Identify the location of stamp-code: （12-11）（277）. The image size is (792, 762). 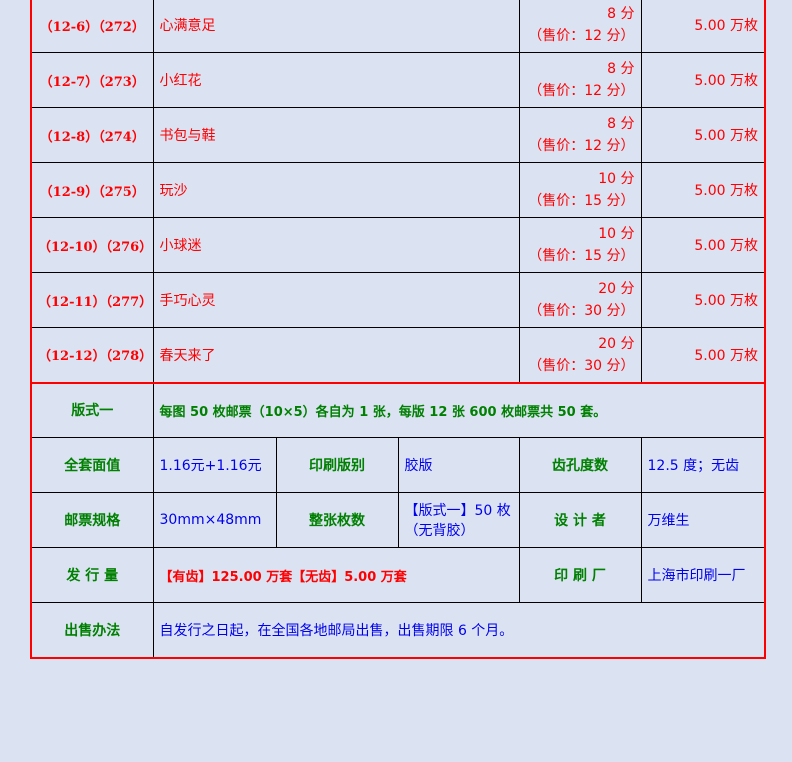
(92, 300).